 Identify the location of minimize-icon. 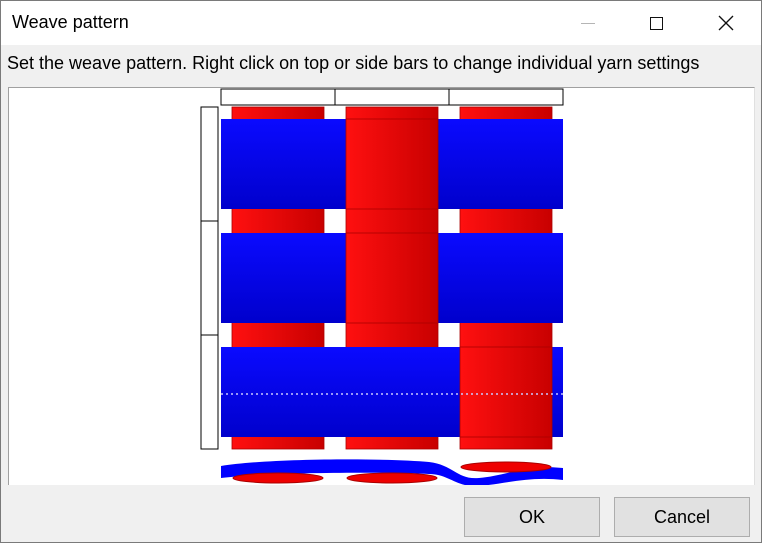
(588, 23).